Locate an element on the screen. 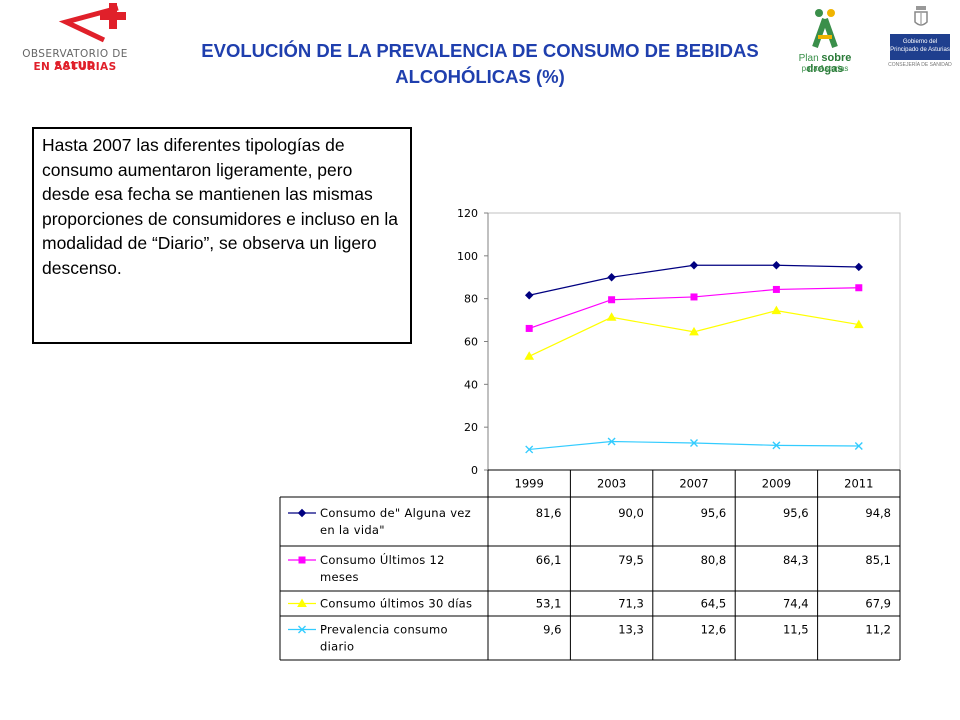 This screenshot has height=720, width=960. data-label: 64,5 is located at coordinates (714, 604).